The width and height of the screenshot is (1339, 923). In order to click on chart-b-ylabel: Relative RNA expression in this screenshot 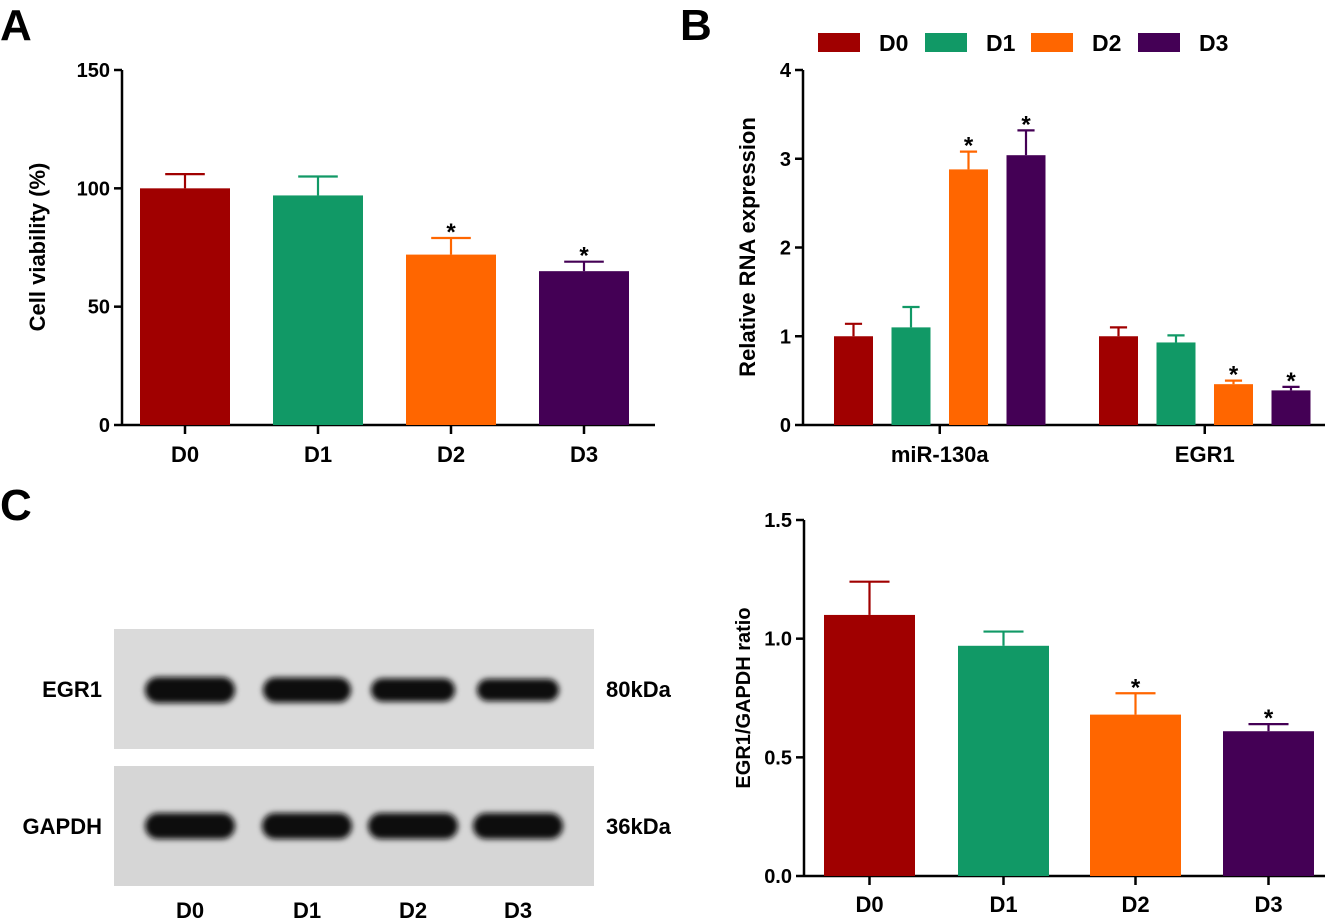, I will do `click(747, 247)`.